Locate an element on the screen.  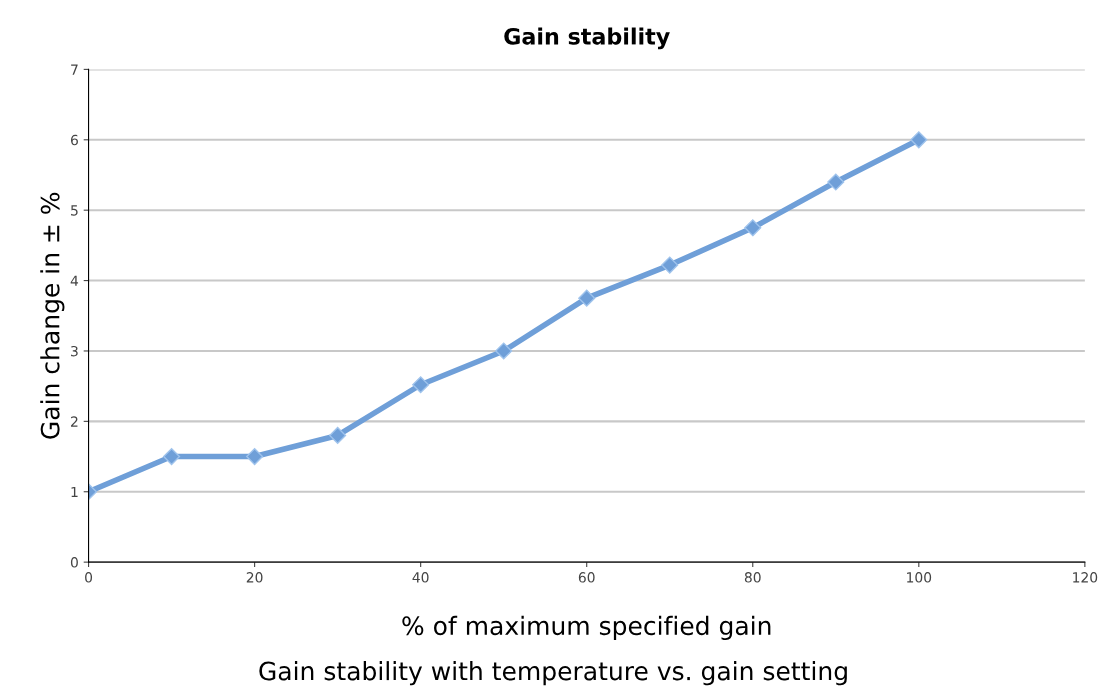
x-tick-label: 20 is located at coordinates (254, 577).